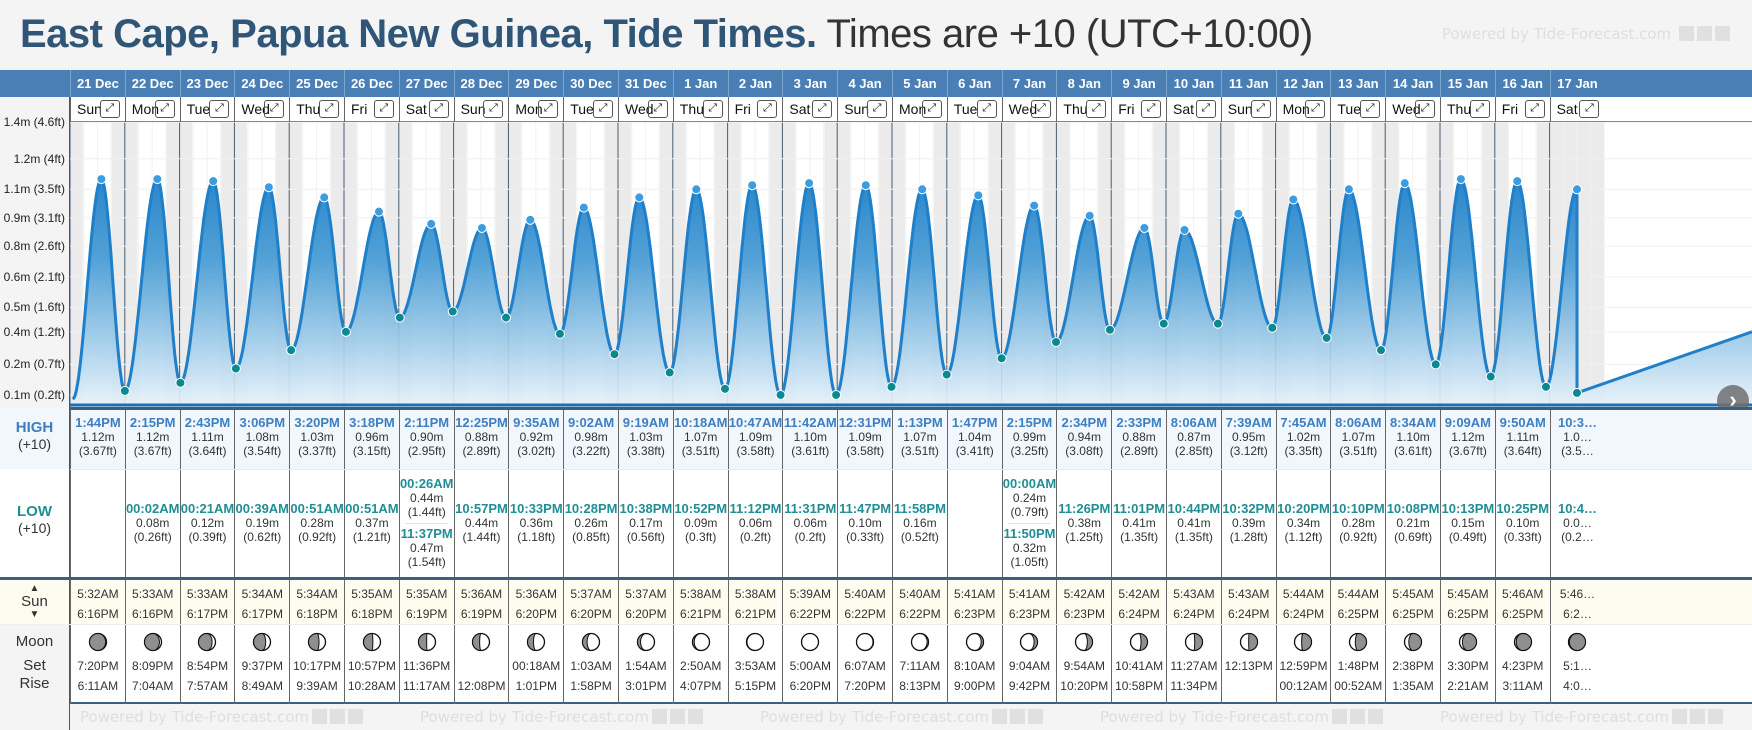 The image size is (1752, 730). I want to click on low-tide-cell: 10:10PM 0.28m (0.92ft), so click(1357, 523).